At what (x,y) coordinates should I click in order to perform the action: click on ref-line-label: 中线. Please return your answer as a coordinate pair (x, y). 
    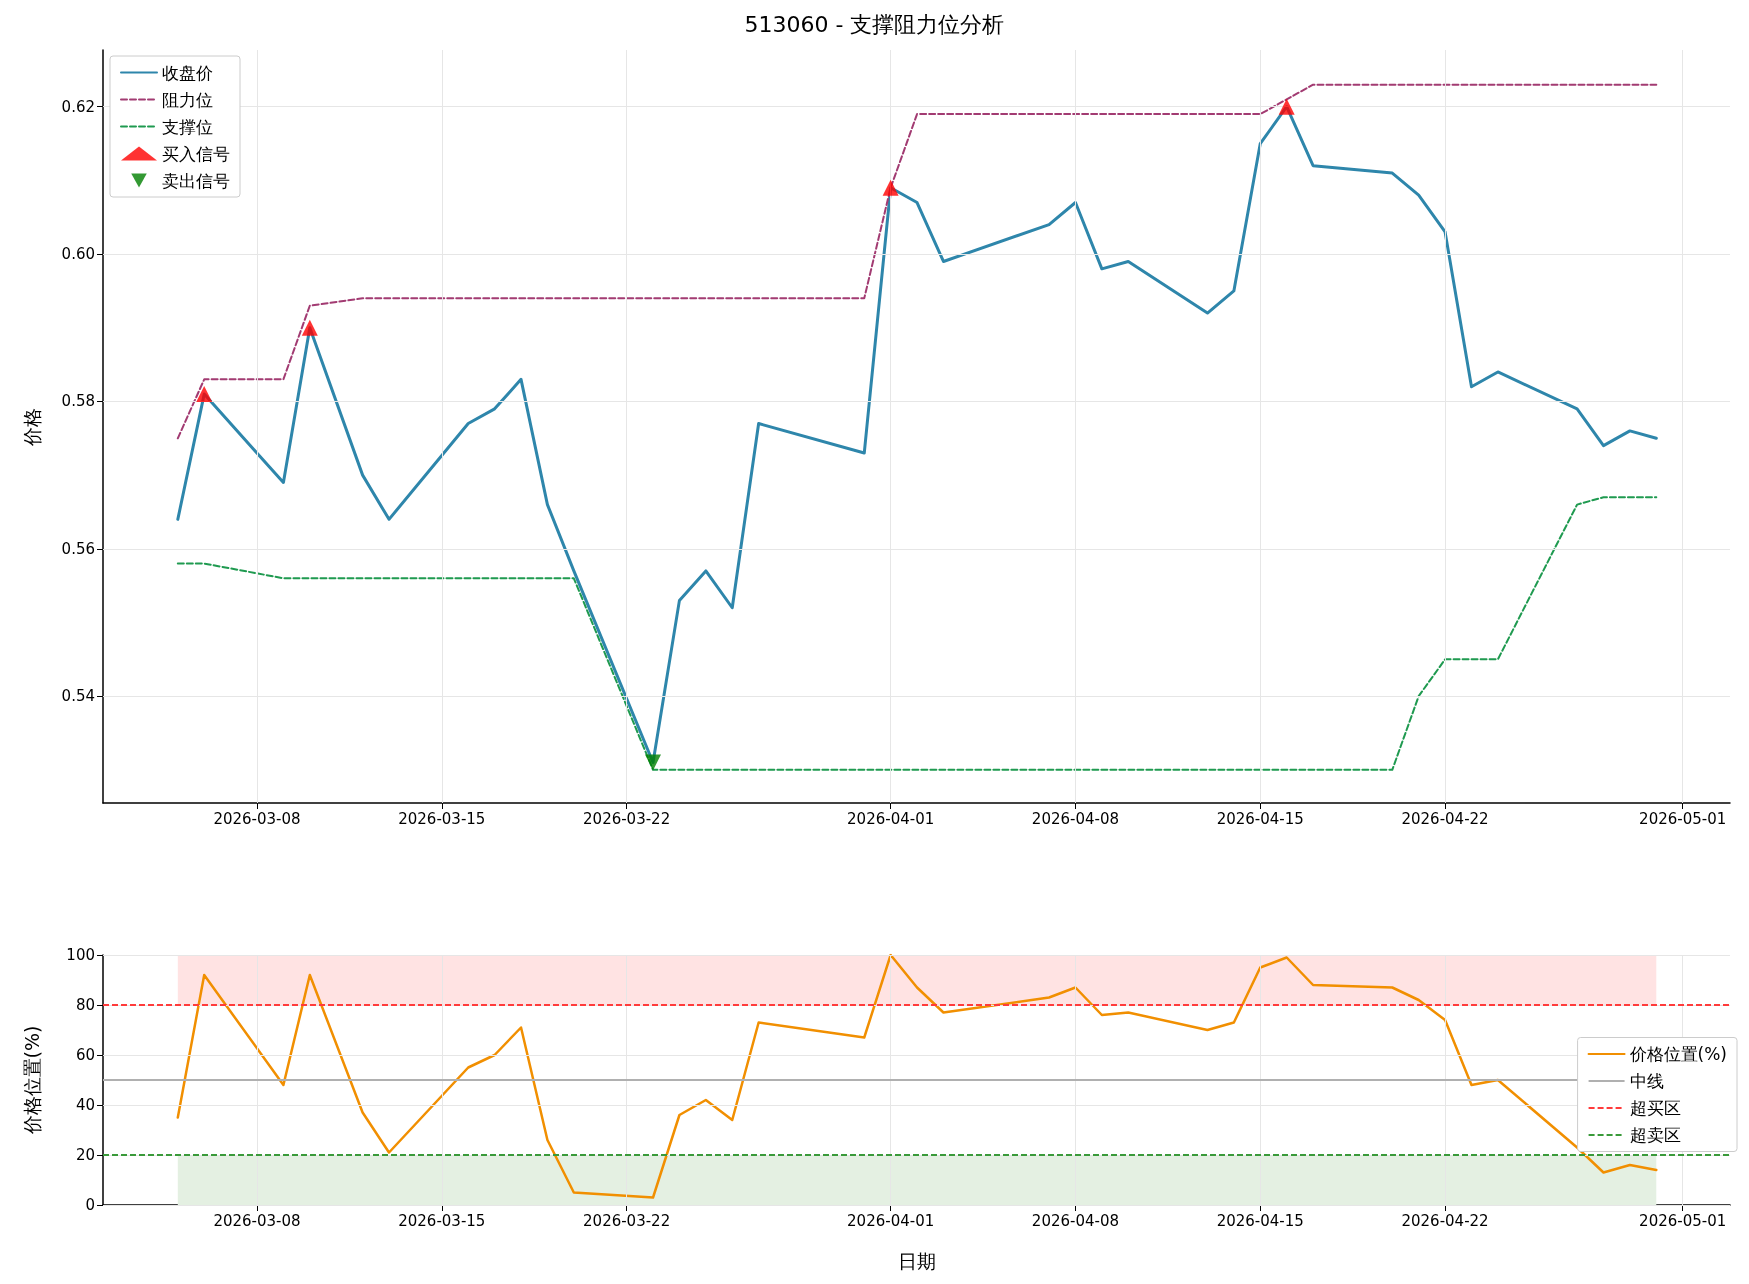
    Looking at the image, I should click on (1646, 1081).